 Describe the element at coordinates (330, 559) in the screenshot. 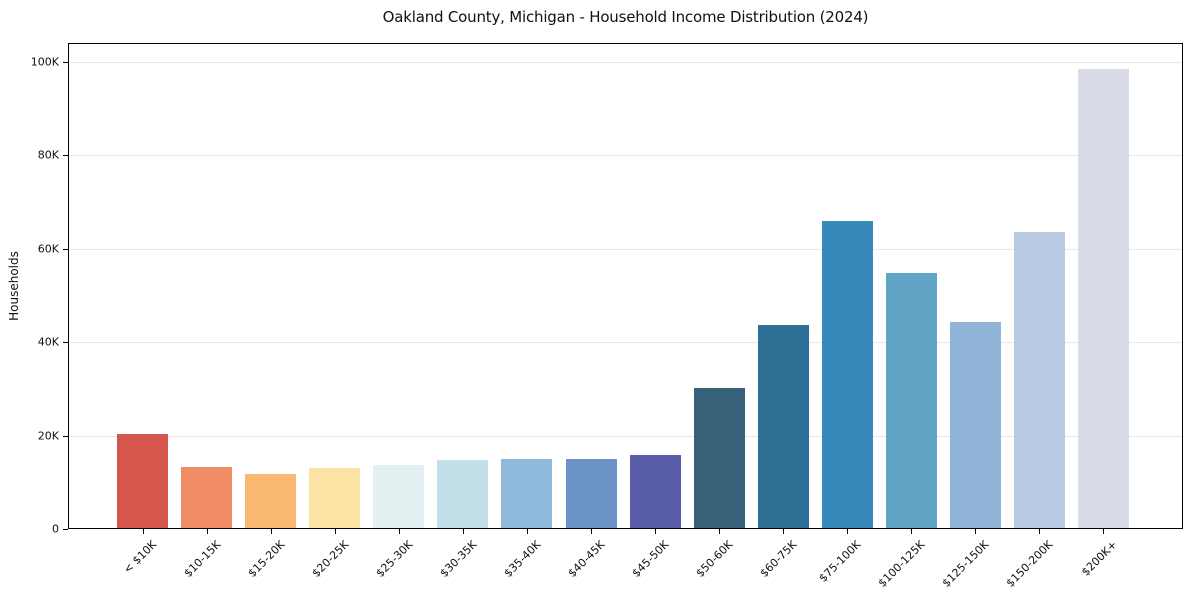

I see `x-tick-label: $20-25K` at that location.